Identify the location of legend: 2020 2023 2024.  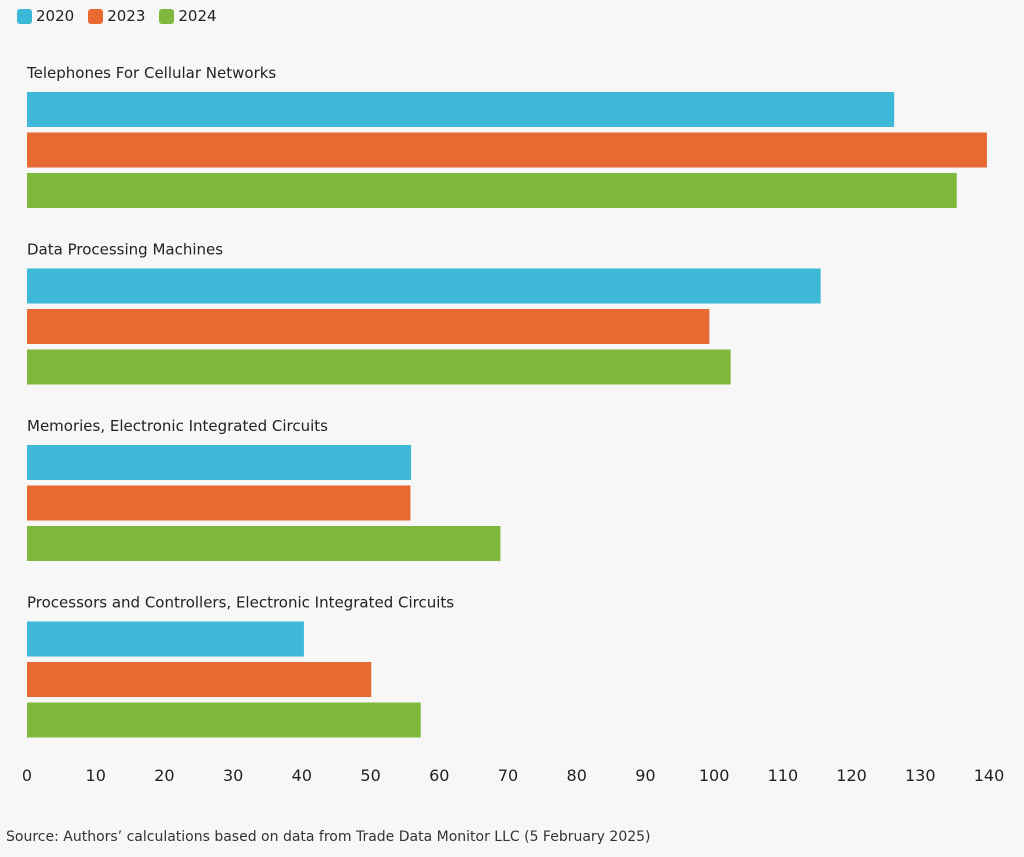
(117, 16).